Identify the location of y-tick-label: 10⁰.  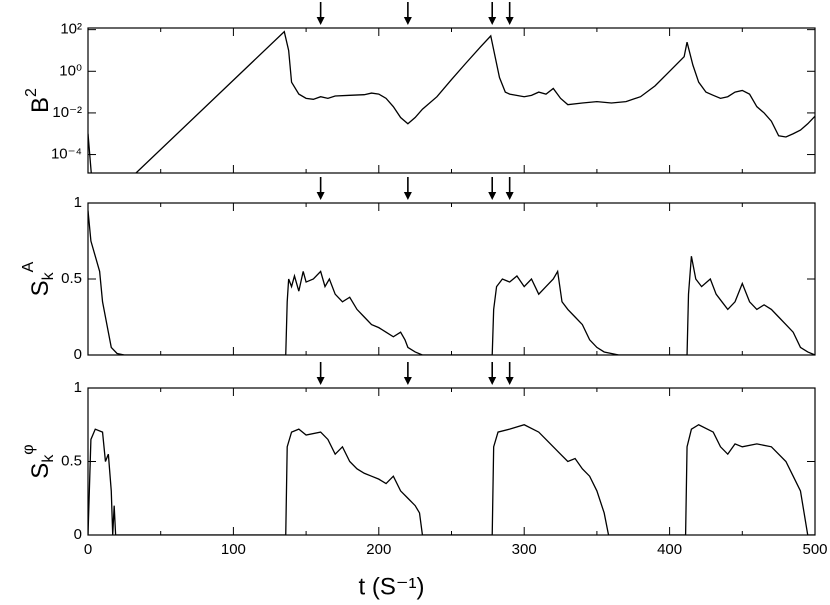
(70, 70).